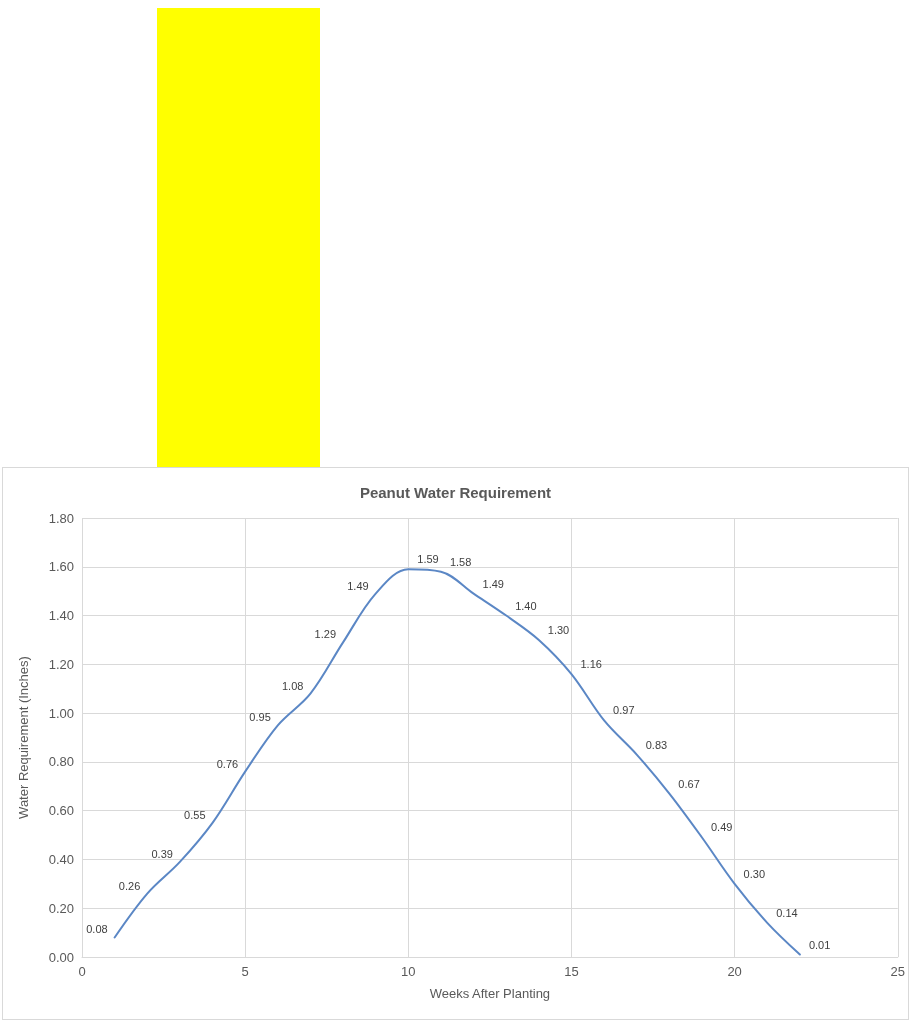 The height and width of the screenshot is (1022, 911). Describe the element at coordinates (721, 827) in the screenshot. I see `data-label: 0.49` at that location.